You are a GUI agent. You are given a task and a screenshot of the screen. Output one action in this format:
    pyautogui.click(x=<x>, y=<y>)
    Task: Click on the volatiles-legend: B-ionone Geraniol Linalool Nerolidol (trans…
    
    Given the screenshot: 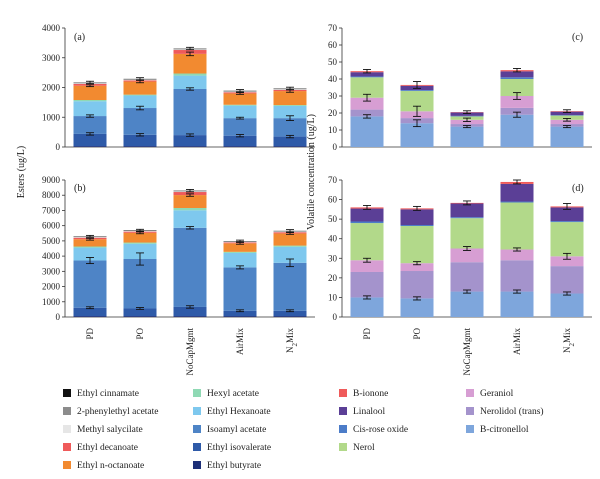 What is the action you would take?
    pyautogui.click(x=441, y=421)
    